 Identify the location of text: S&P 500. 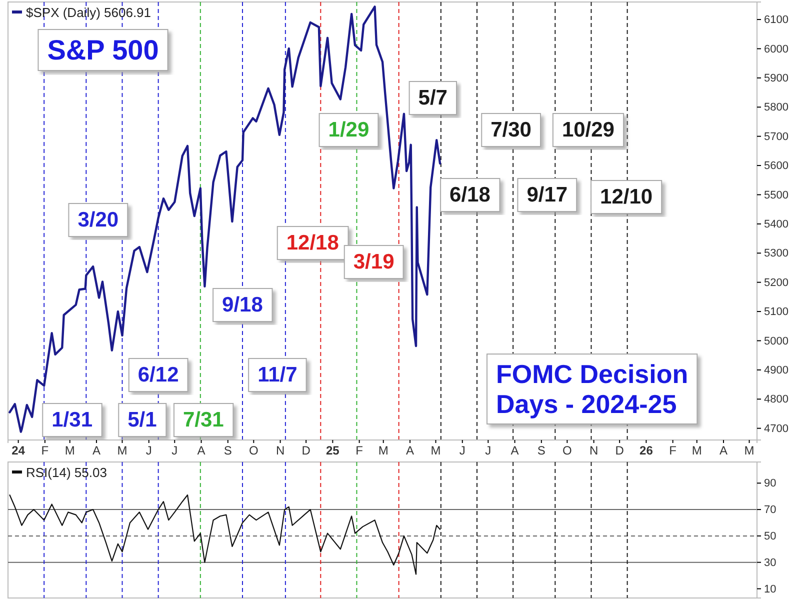
(103, 50).